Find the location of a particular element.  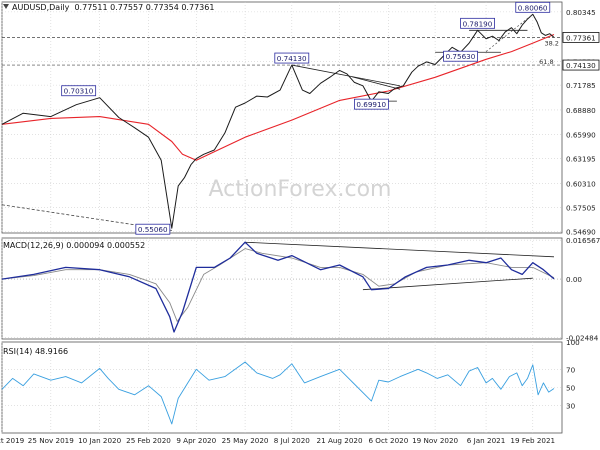

x-tick-label: 25 May 2020 is located at coordinates (245, 440).